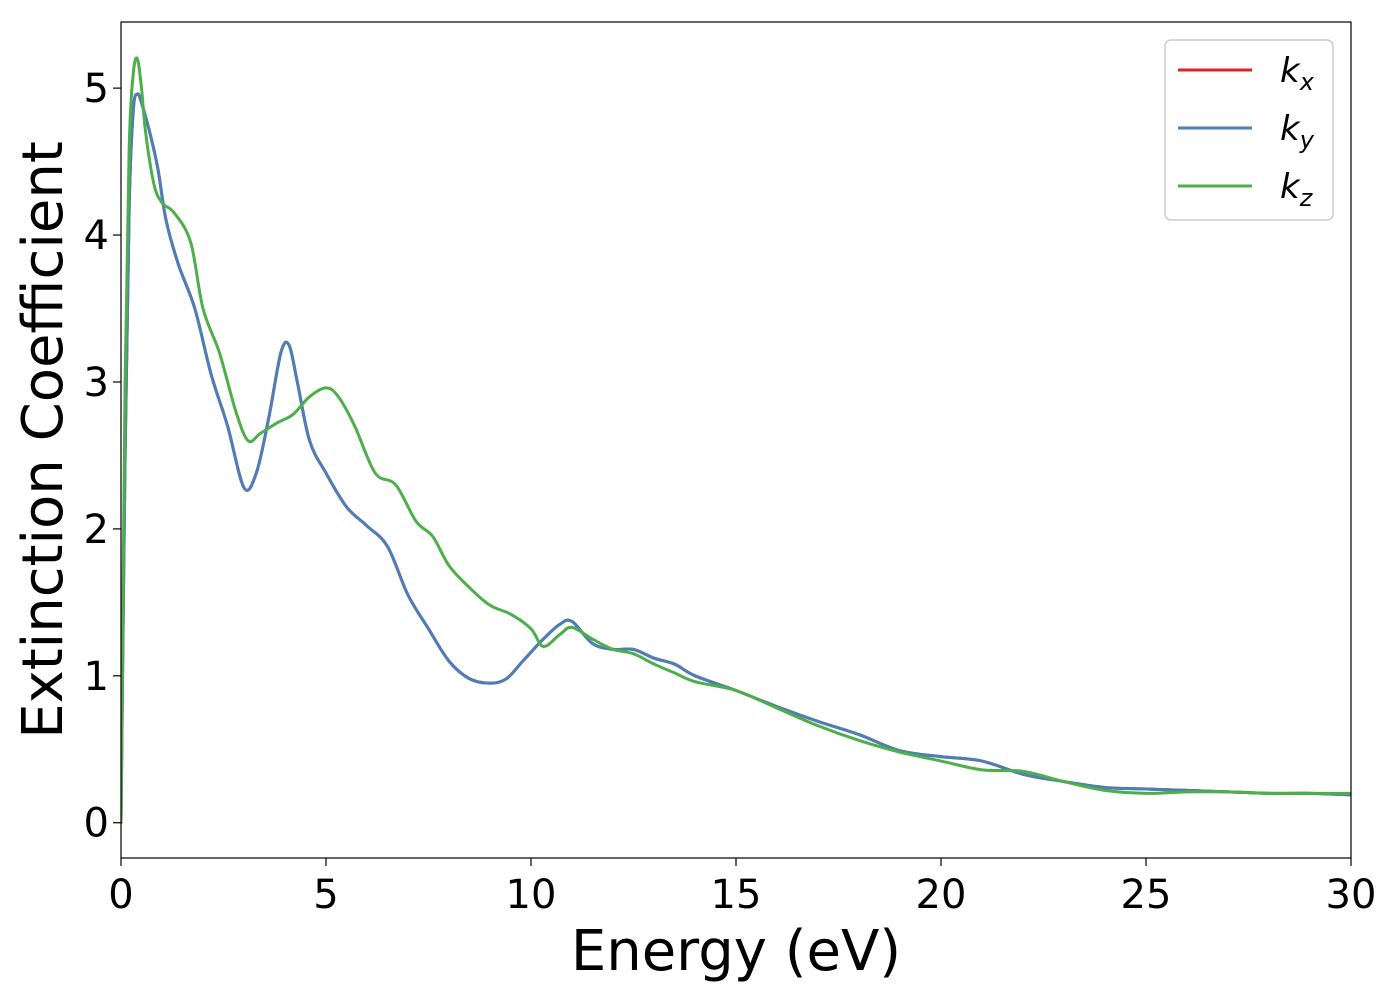  Describe the element at coordinates (531, 895) in the screenshot. I see `x-tick-label: 10` at that location.